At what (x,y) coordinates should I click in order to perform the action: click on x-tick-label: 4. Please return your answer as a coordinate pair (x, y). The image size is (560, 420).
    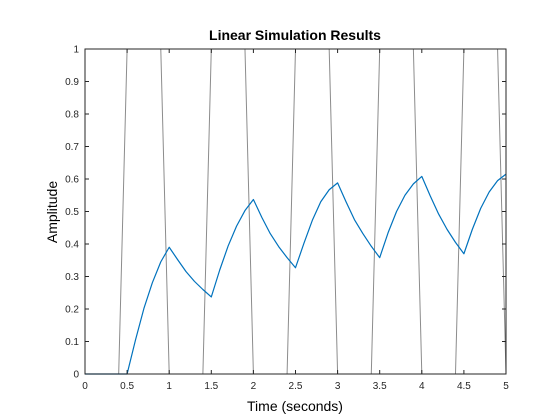
    Looking at the image, I should click on (422, 386).